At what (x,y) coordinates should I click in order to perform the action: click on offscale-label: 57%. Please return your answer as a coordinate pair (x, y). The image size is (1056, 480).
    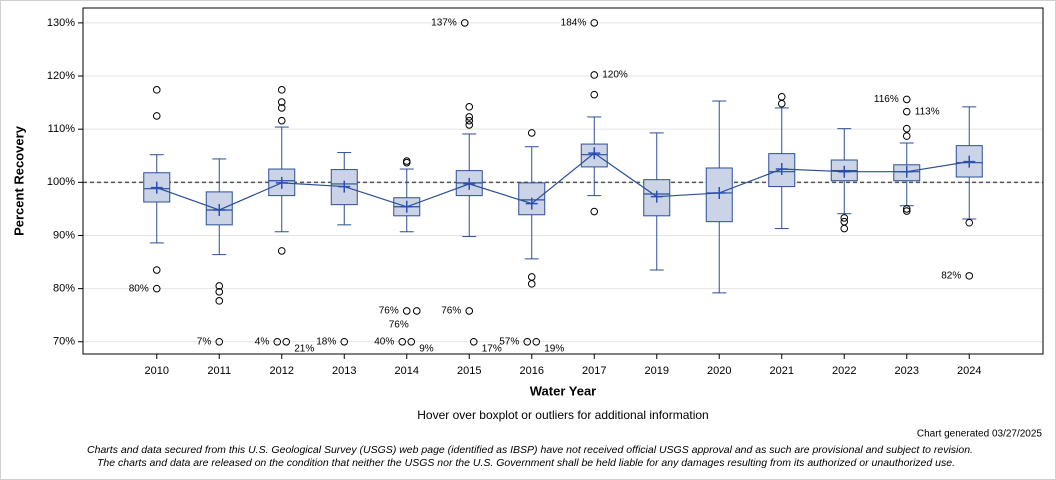
    Looking at the image, I should click on (509, 341).